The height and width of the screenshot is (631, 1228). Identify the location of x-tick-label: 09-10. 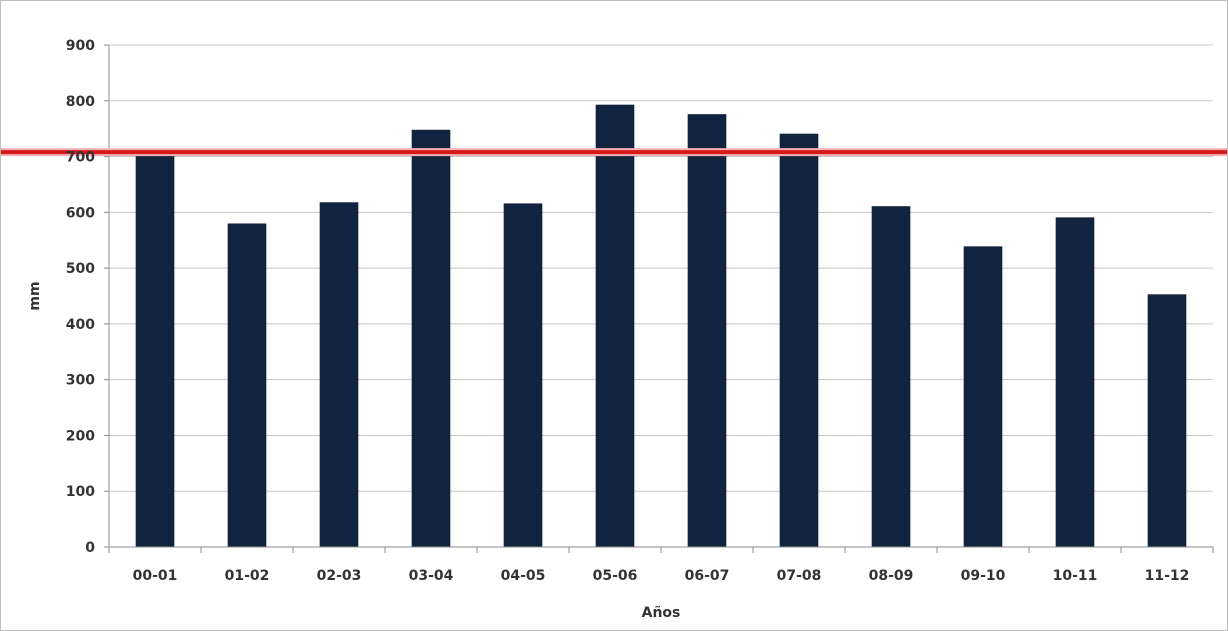
(983, 576).